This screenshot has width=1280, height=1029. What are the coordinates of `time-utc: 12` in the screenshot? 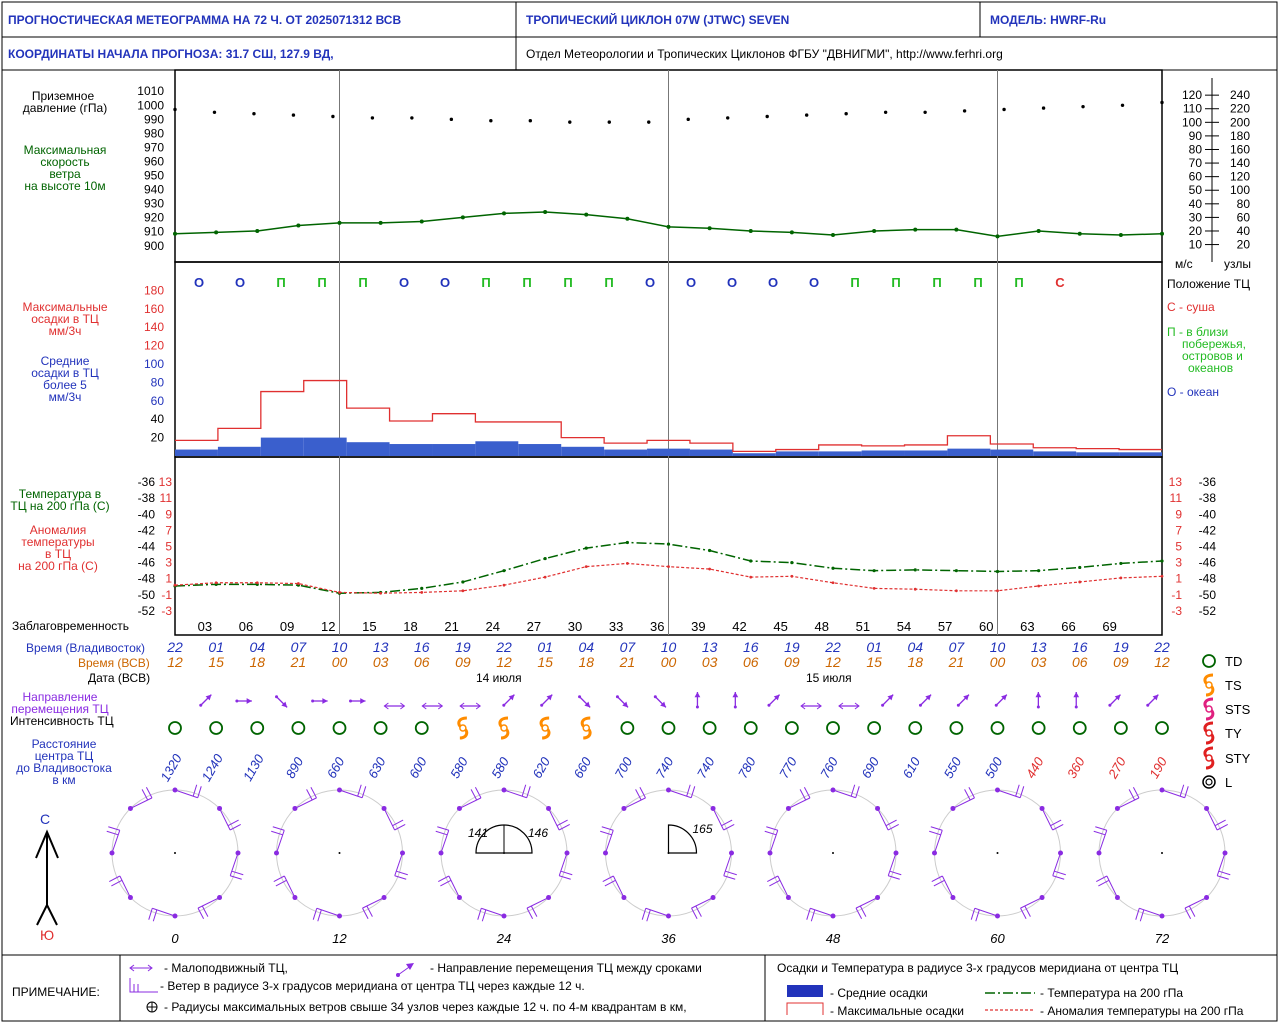 It's located at (833, 662).